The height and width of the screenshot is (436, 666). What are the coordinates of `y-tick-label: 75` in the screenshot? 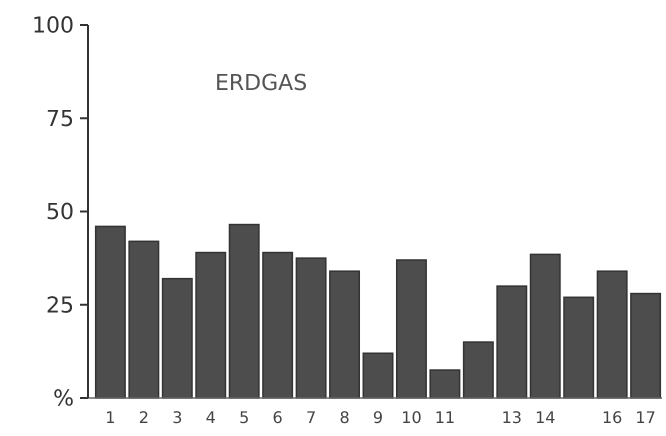 It's located at (60, 119).